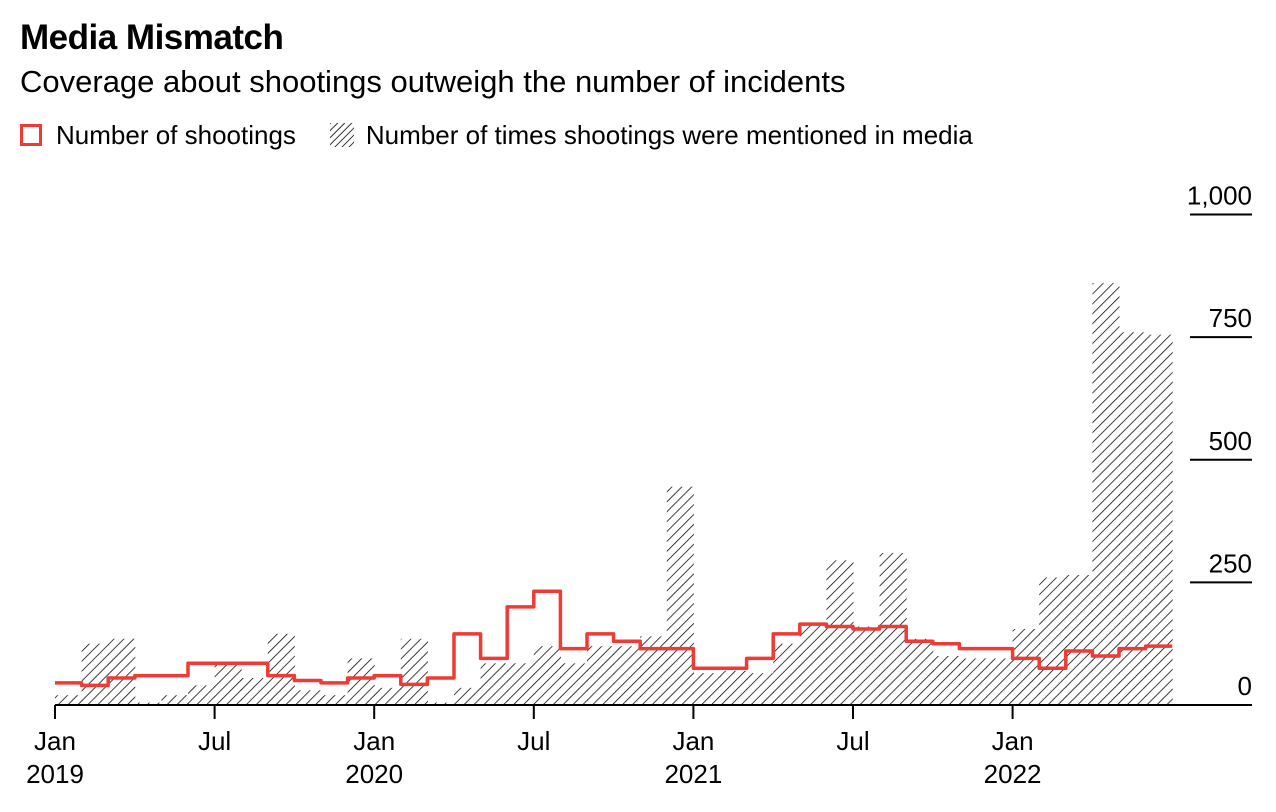 The width and height of the screenshot is (1276, 812). What do you see at coordinates (1230, 441) in the screenshot?
I see `y-tick-label-500: 500` at bounding box center [1230, 441].